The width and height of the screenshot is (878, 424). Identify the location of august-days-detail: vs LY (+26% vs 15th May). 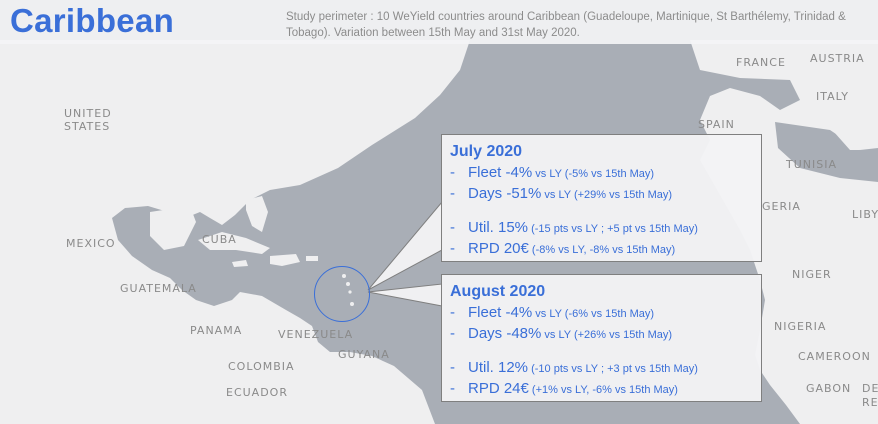
(607, 335).